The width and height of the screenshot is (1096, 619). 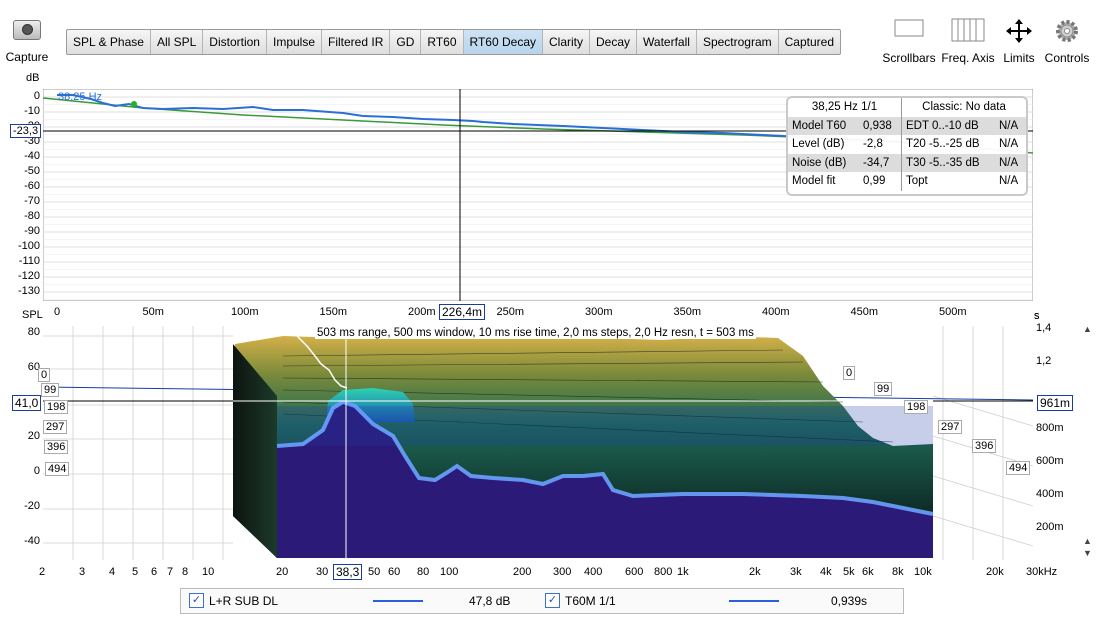 What do you see at coordinates (109, 42) in the screenshot?
I see `tab-spl-phase: SPL & Phase` at bounding box center [109, 42].